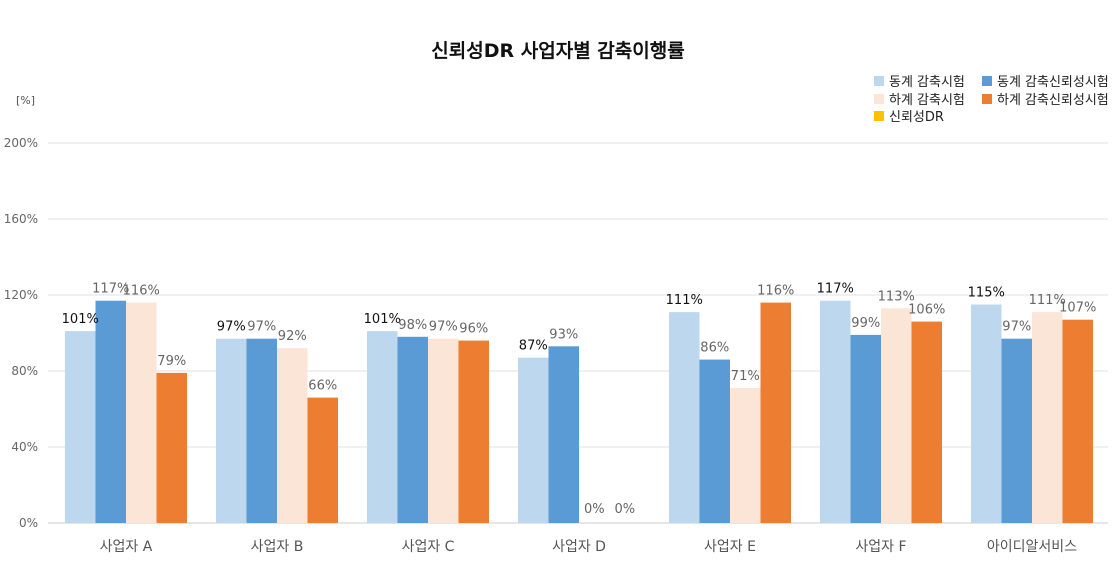 This screenshot has height=563, width=1117. Describe the element at coordinates (926, 310) in the screenshot. I see `data-label: 106%` at that location.